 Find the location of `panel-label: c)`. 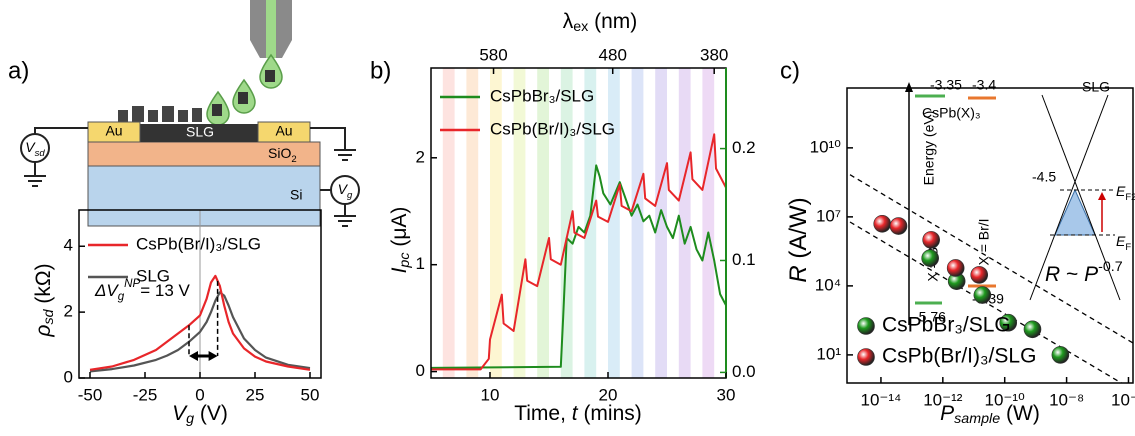

panel-label: c) is located at coordinates (790, 70).